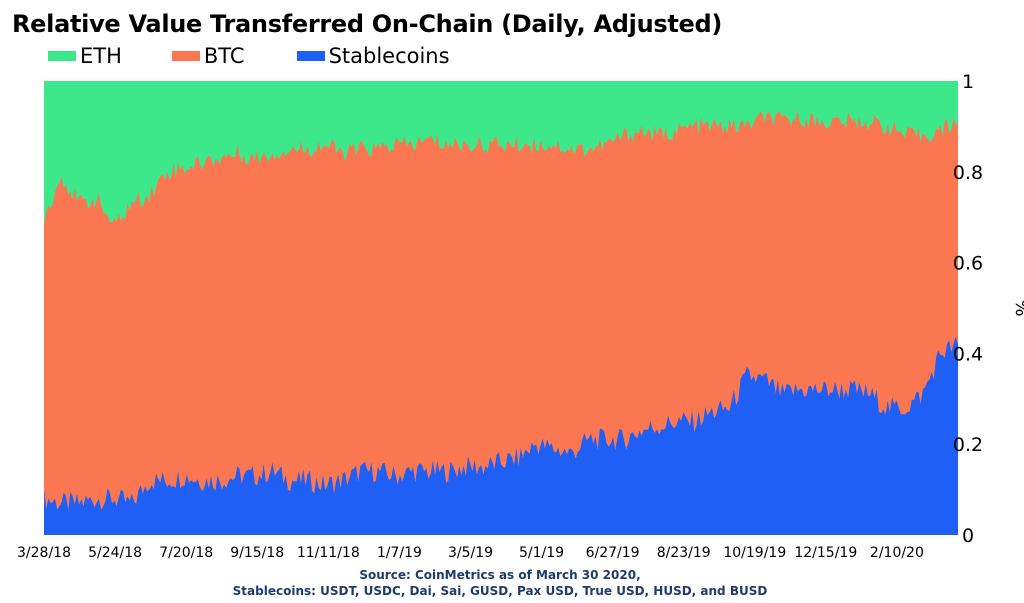 This screenshot has height=603, width=1024. I want to click on x-tick-label: 6/27/19, so click(613, 553).